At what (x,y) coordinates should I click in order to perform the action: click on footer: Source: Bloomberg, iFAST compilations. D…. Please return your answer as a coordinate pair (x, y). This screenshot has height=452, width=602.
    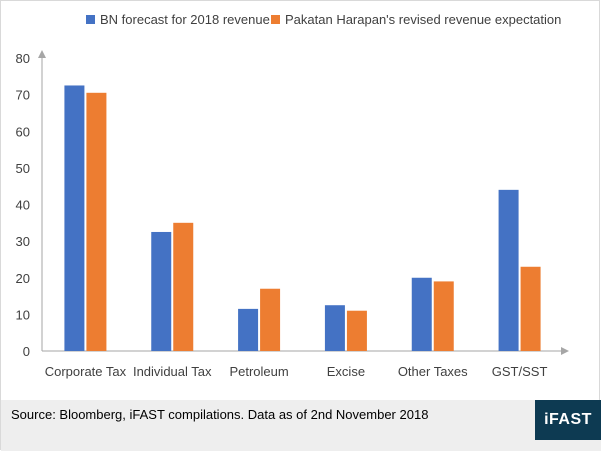
    Looking at the image, I should click on (301, 425).